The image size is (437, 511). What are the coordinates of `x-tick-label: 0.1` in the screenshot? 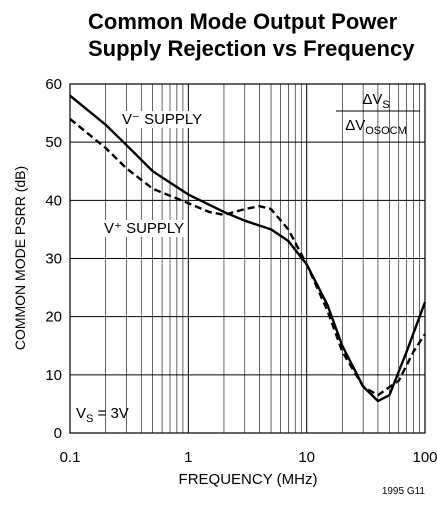 It's located at (70, 457).